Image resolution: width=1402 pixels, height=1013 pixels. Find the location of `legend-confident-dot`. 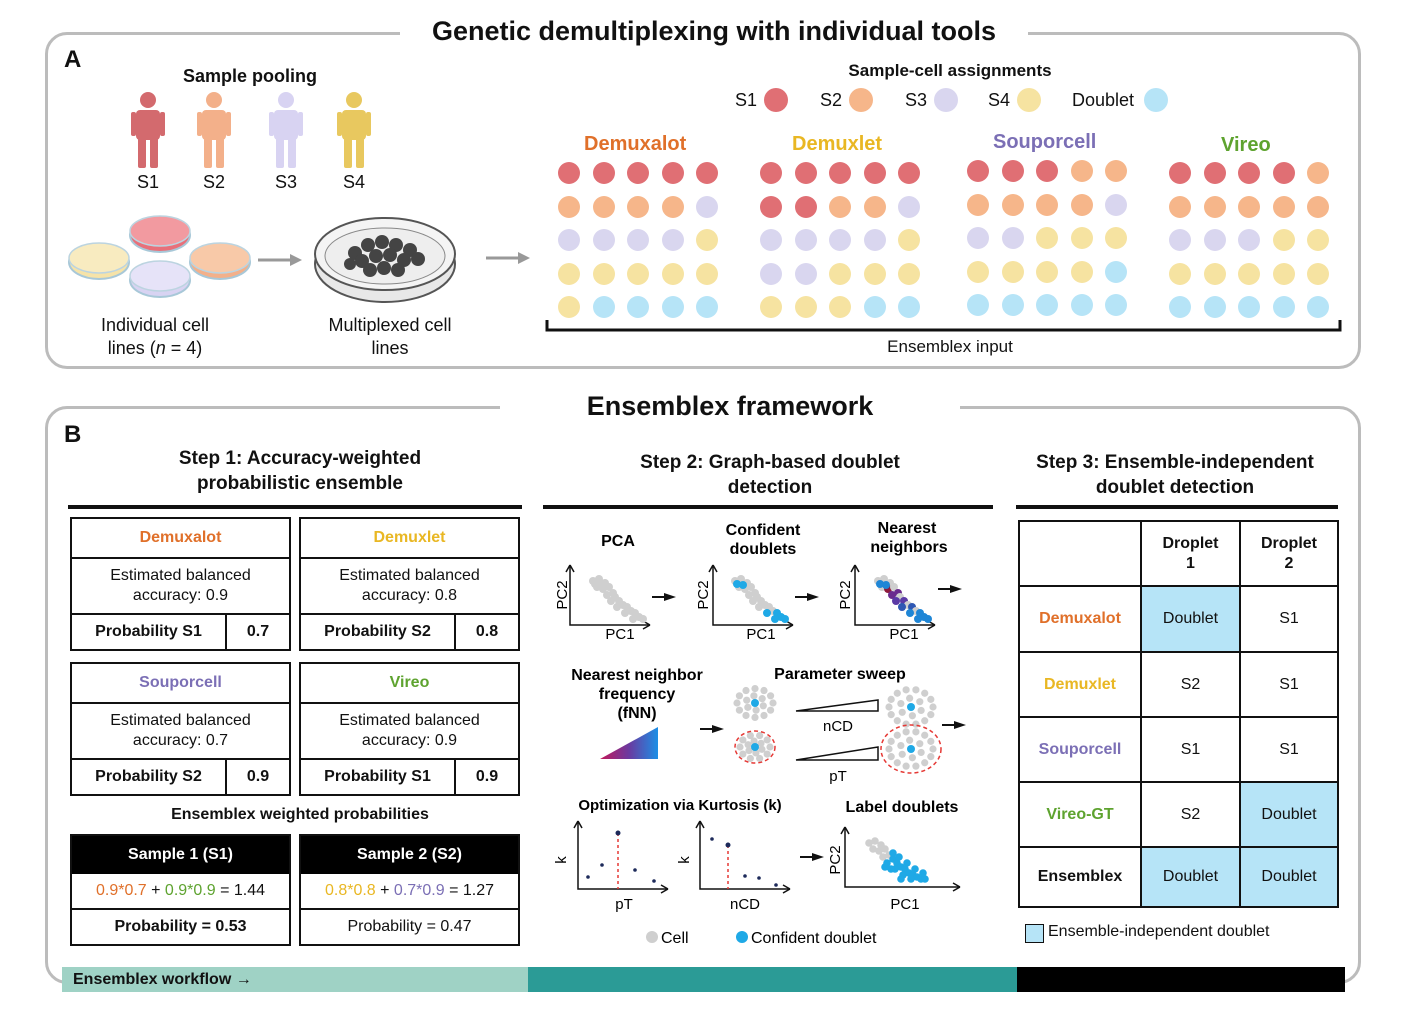

legend-confident-dot is located at coordinates (742, 937).